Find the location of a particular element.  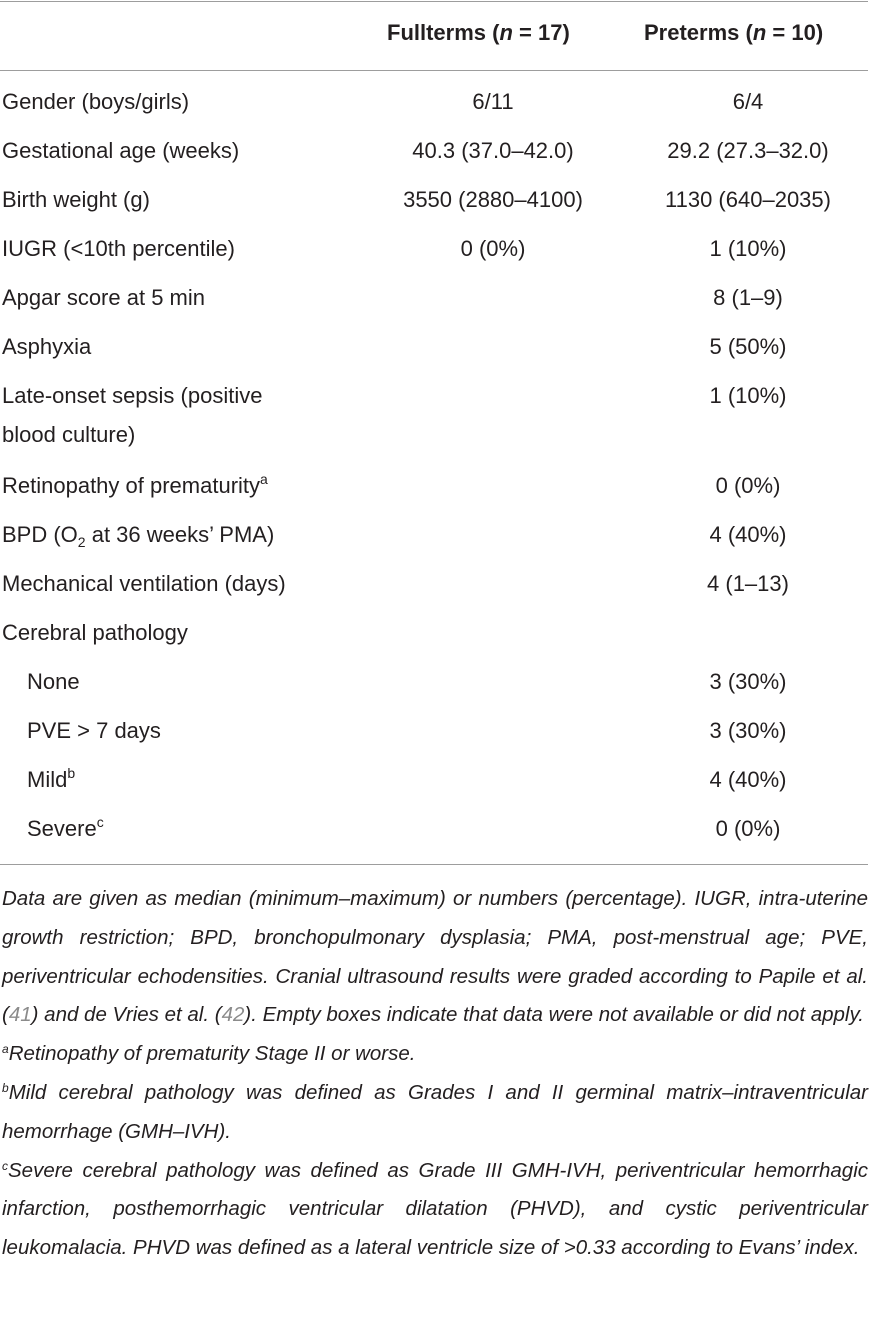

row-label: IUGR (<10th percentile) is located at coordinates (118, 248).